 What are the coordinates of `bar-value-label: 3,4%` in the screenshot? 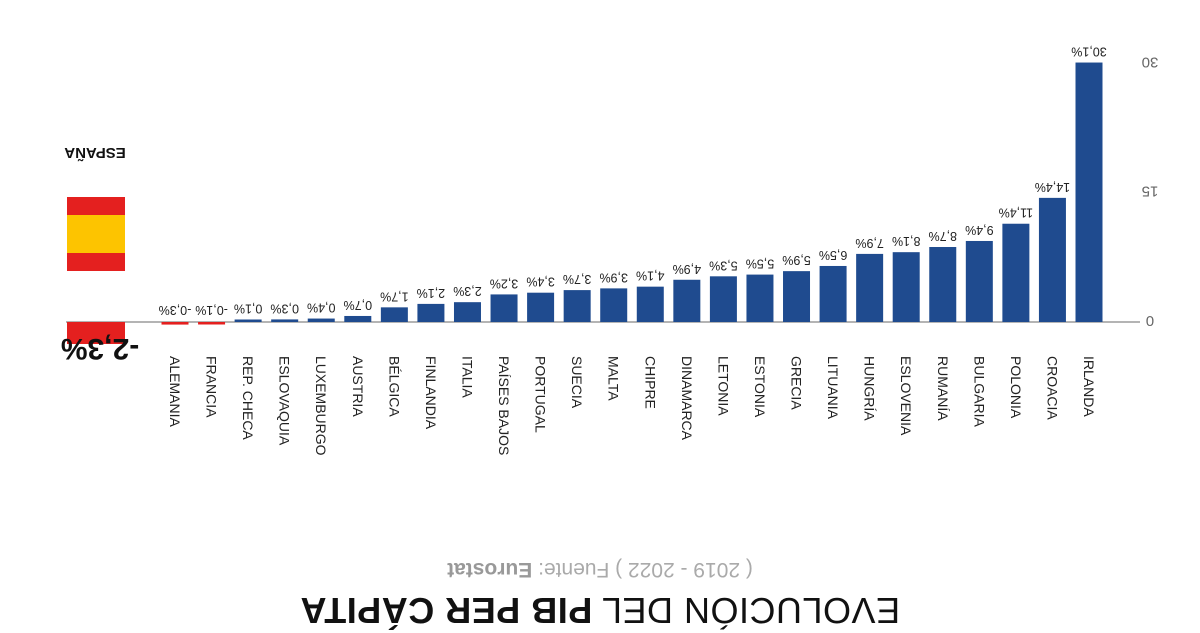 It's located at (540, 282).